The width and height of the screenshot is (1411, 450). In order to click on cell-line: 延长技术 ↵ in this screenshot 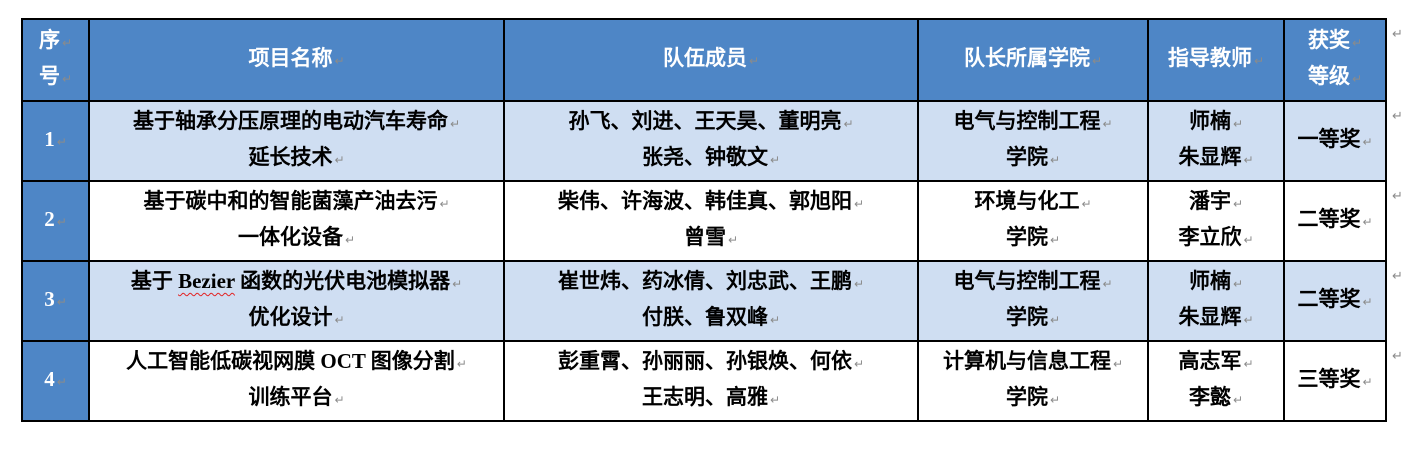, I will do `click(296, 157)`.